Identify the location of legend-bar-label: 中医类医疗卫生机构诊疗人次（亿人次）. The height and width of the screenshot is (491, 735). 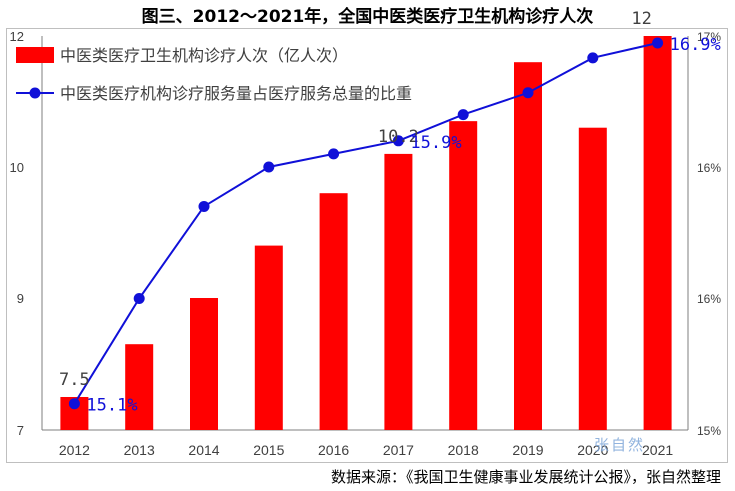
(204, 55).